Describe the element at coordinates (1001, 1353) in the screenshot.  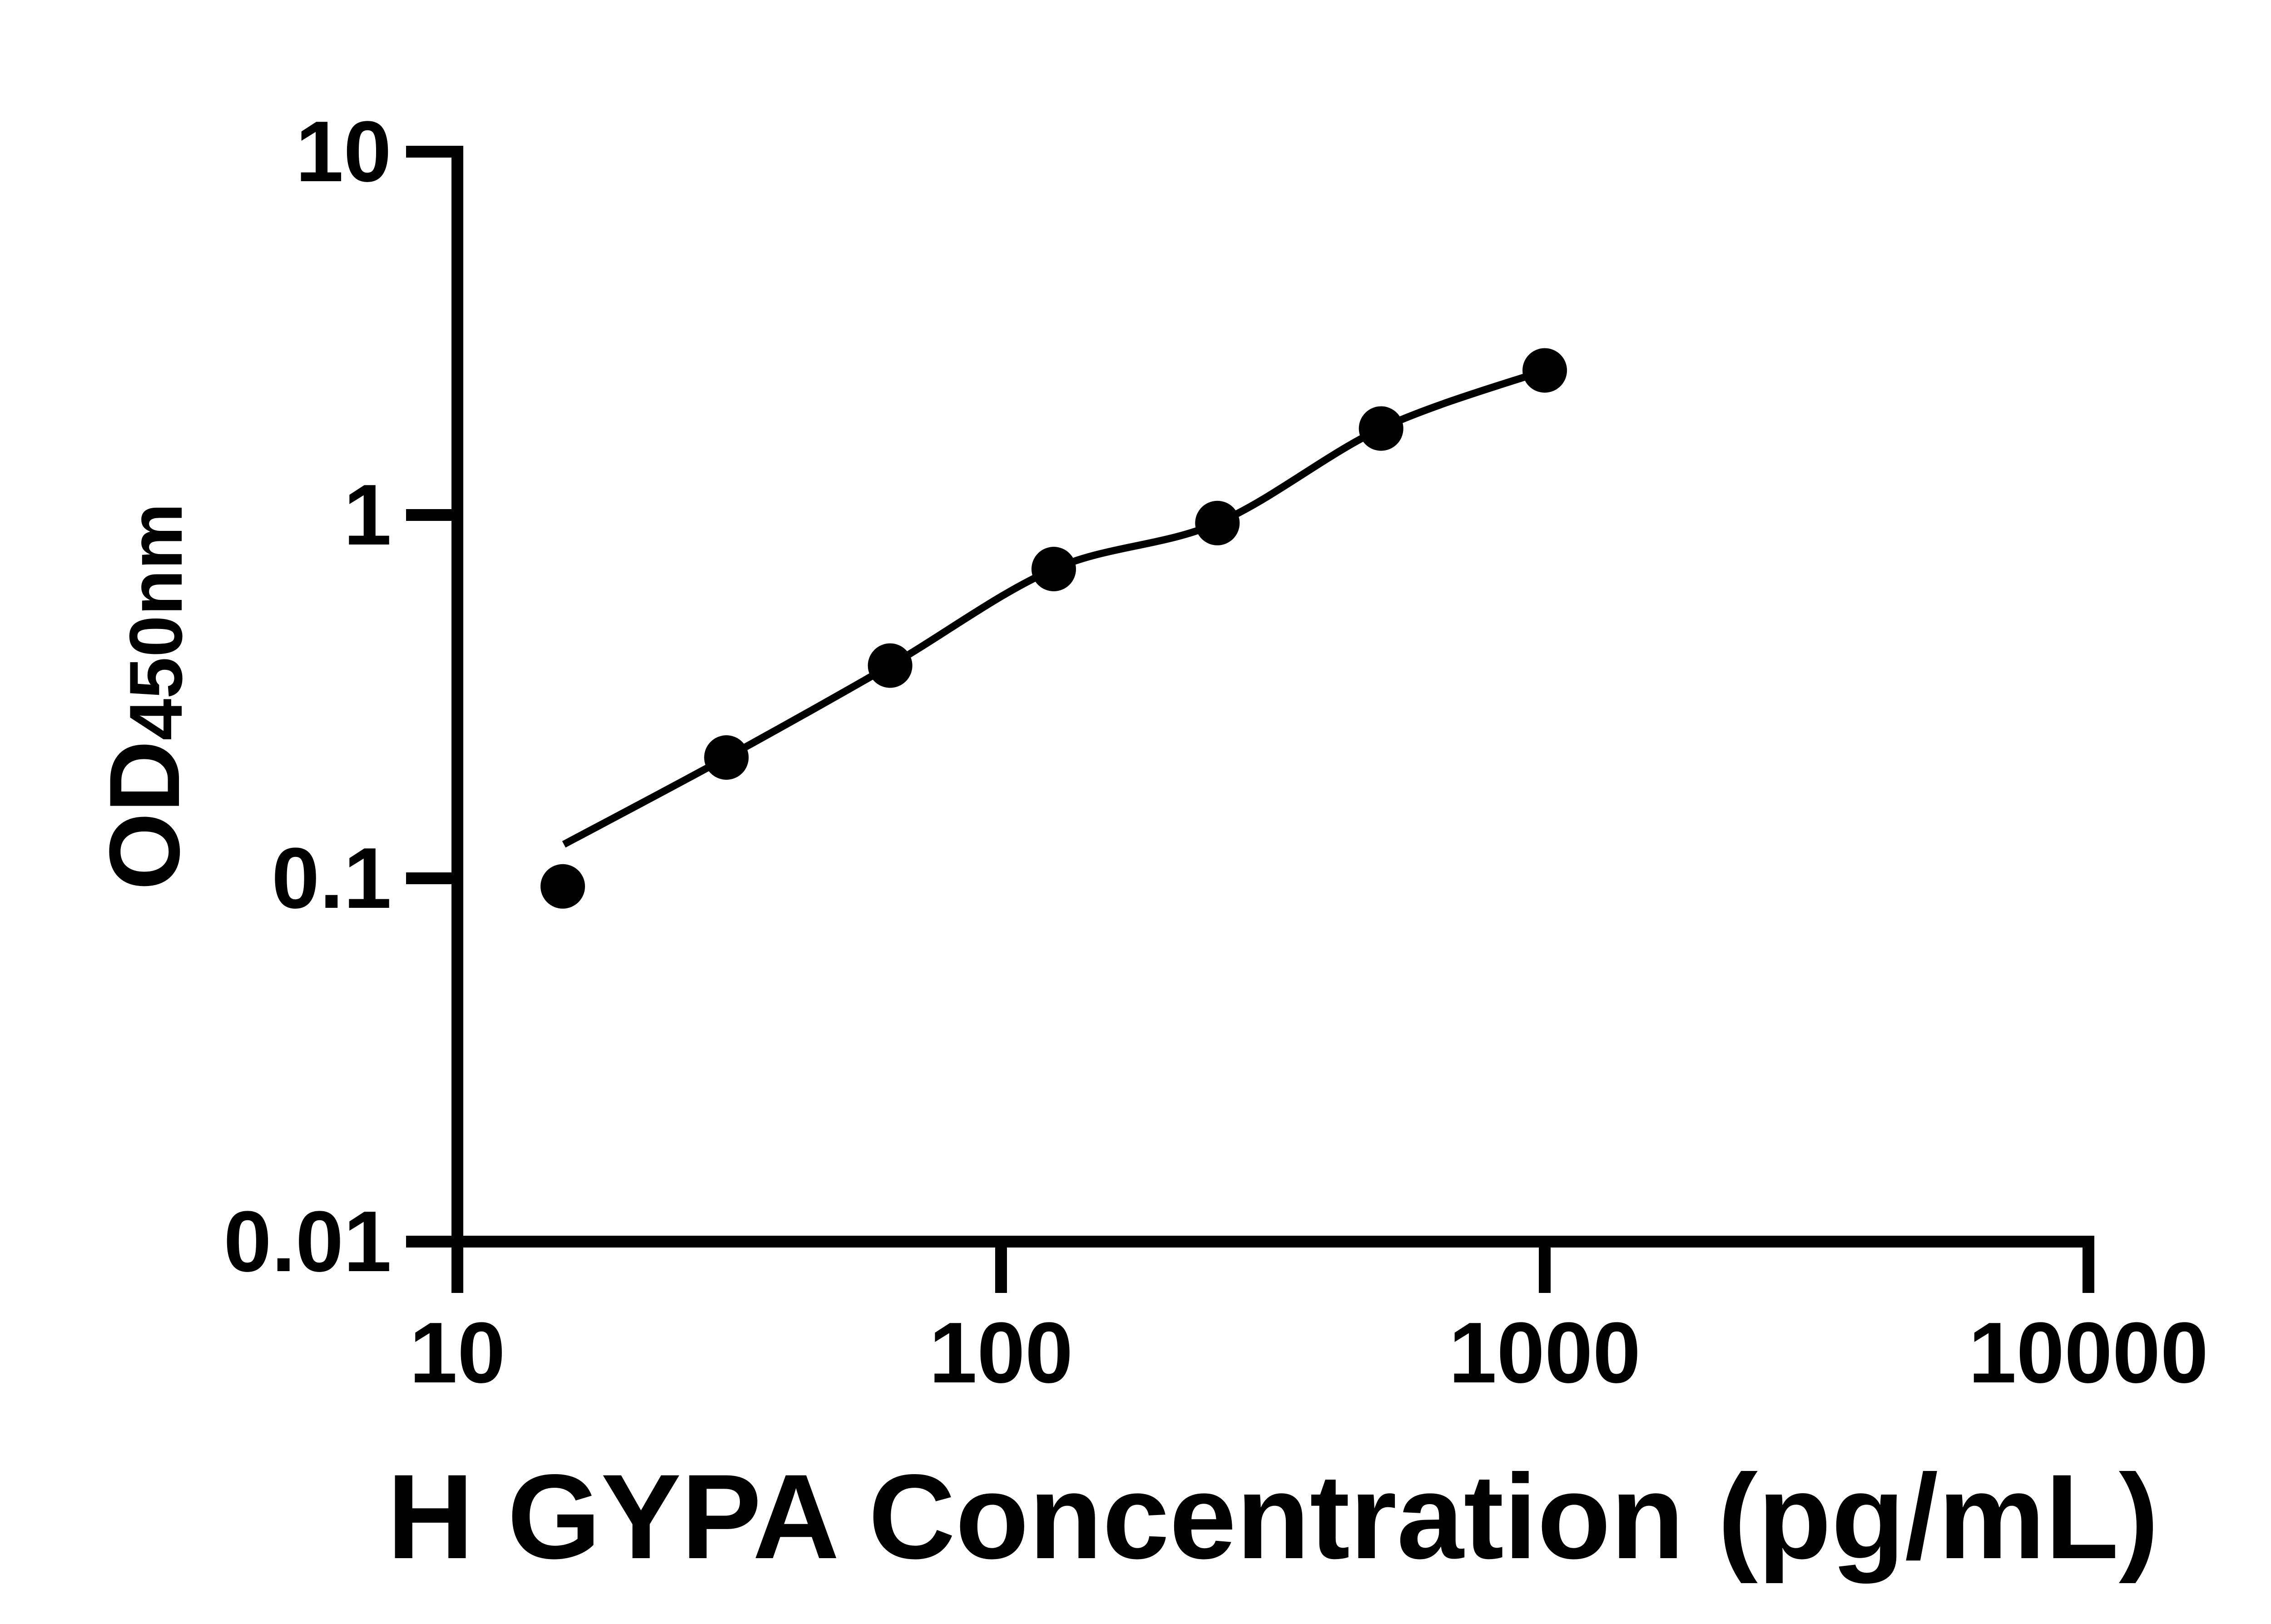
I see `x-tick-label-100: 100` at that location.